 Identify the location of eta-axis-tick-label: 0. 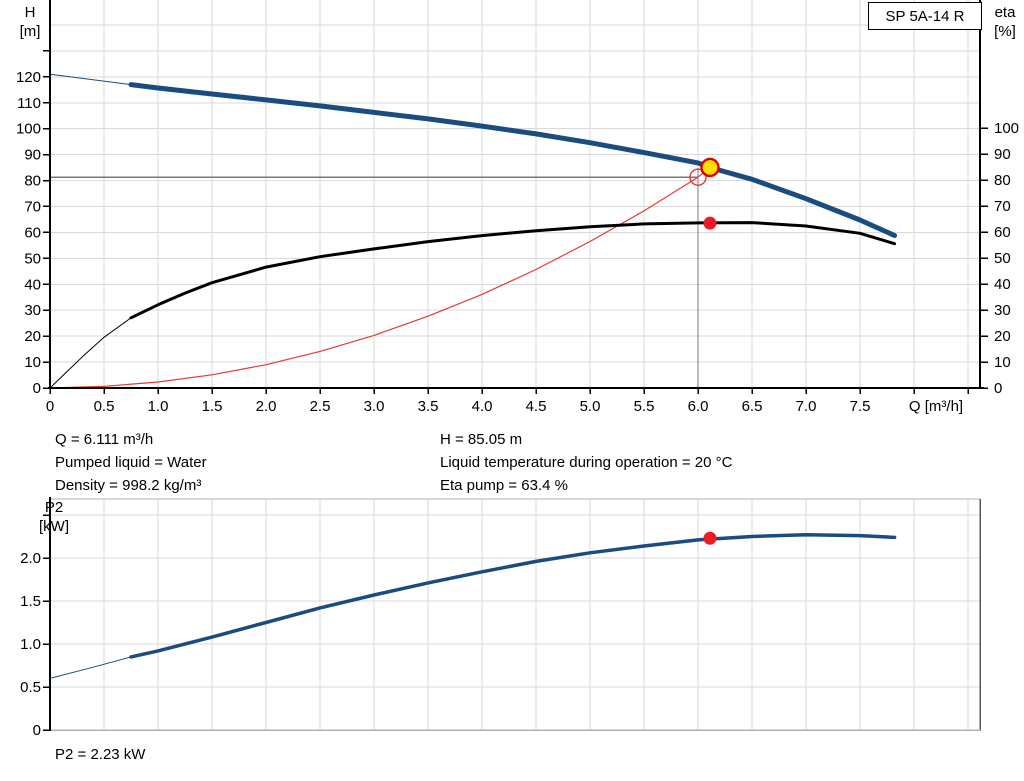
(998, 388).